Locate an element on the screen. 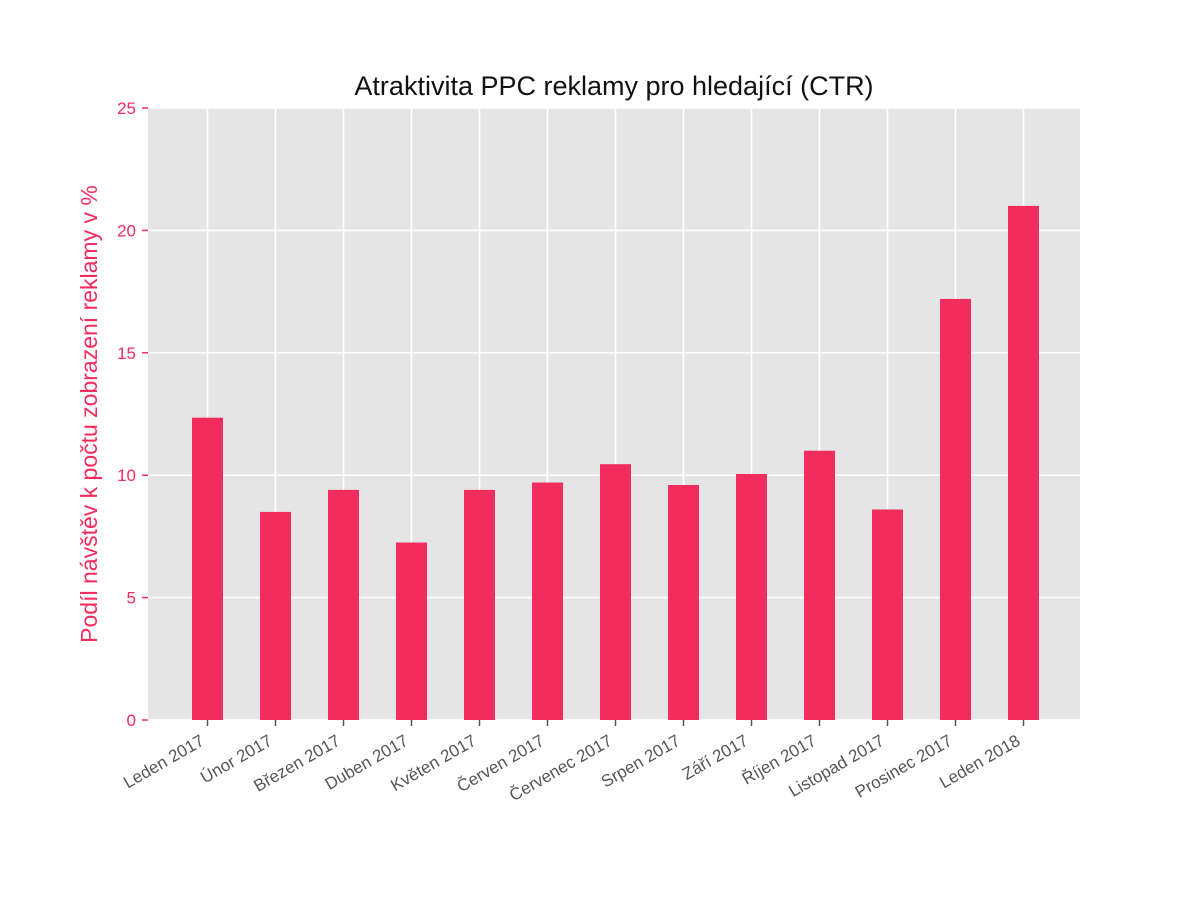 This screenshot has height=905, width=1200. y-tick-label: 5 is located at coordinates (131, 598).